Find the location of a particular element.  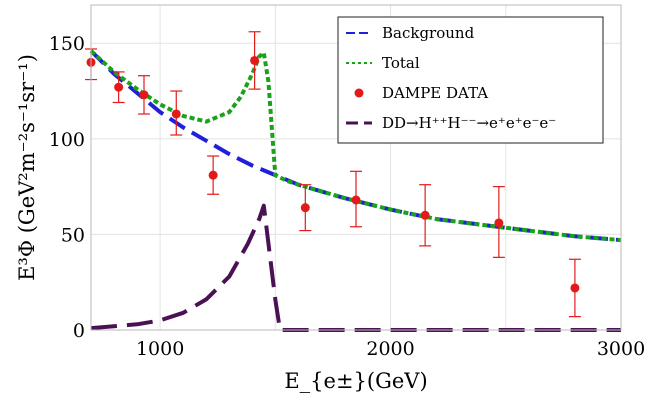

legend-entry-2: DAMPE DATA is located at coordinates (435, 93).